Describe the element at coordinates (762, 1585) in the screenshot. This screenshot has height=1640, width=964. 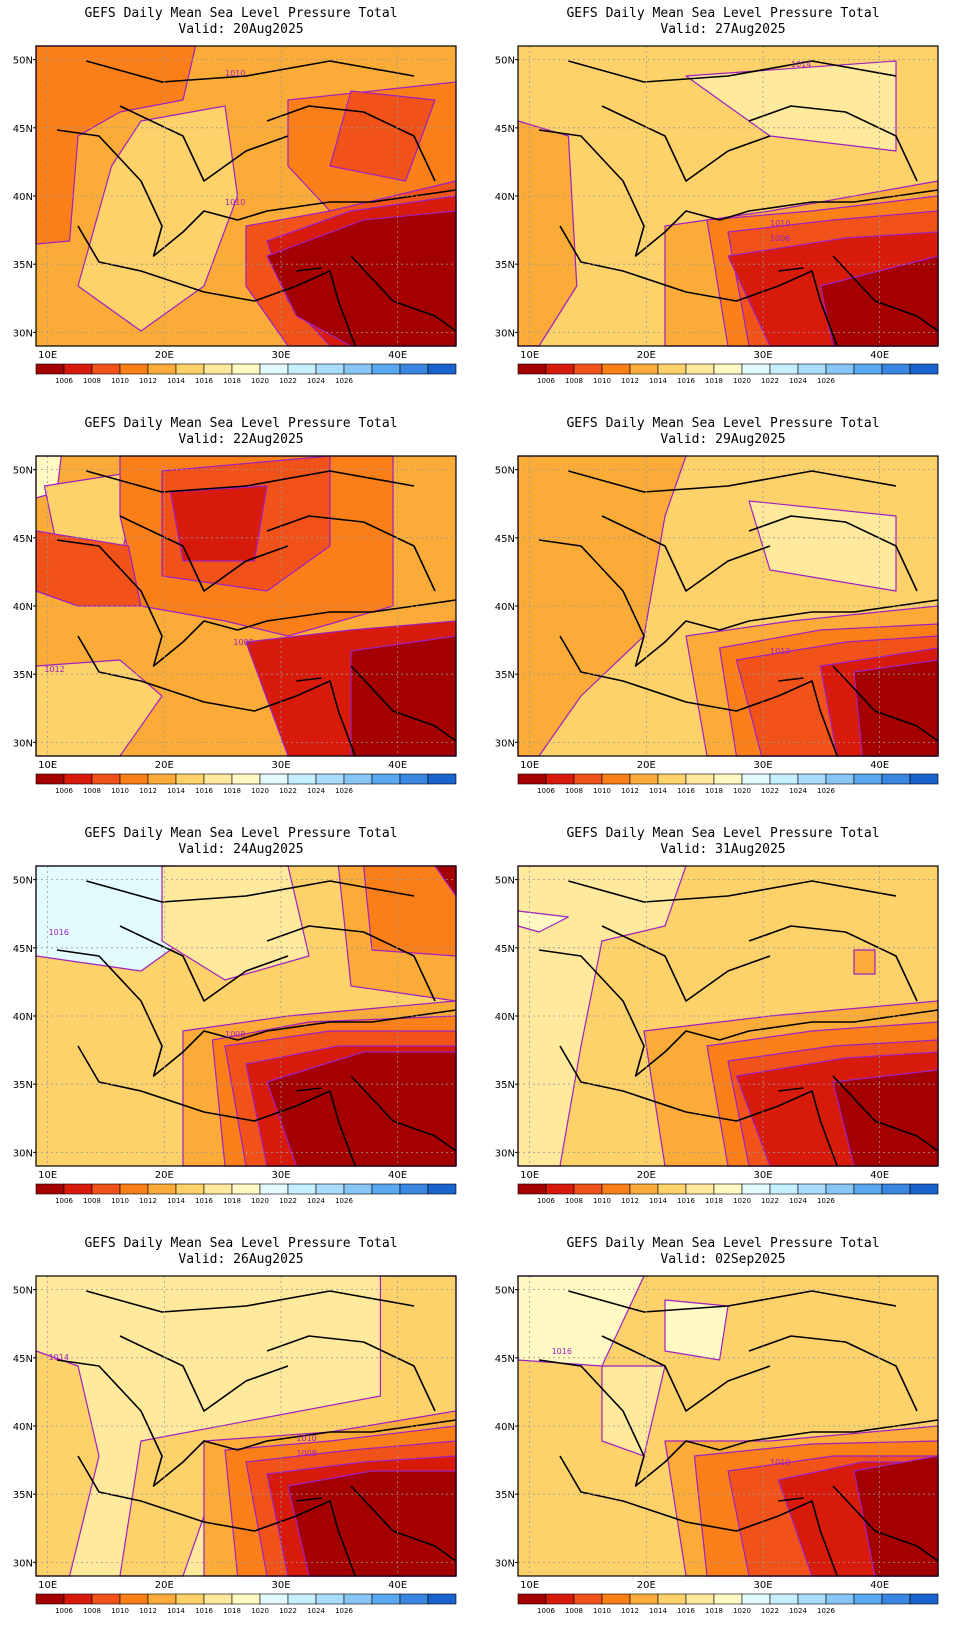
I see `longitude-label: 30E` at that location.